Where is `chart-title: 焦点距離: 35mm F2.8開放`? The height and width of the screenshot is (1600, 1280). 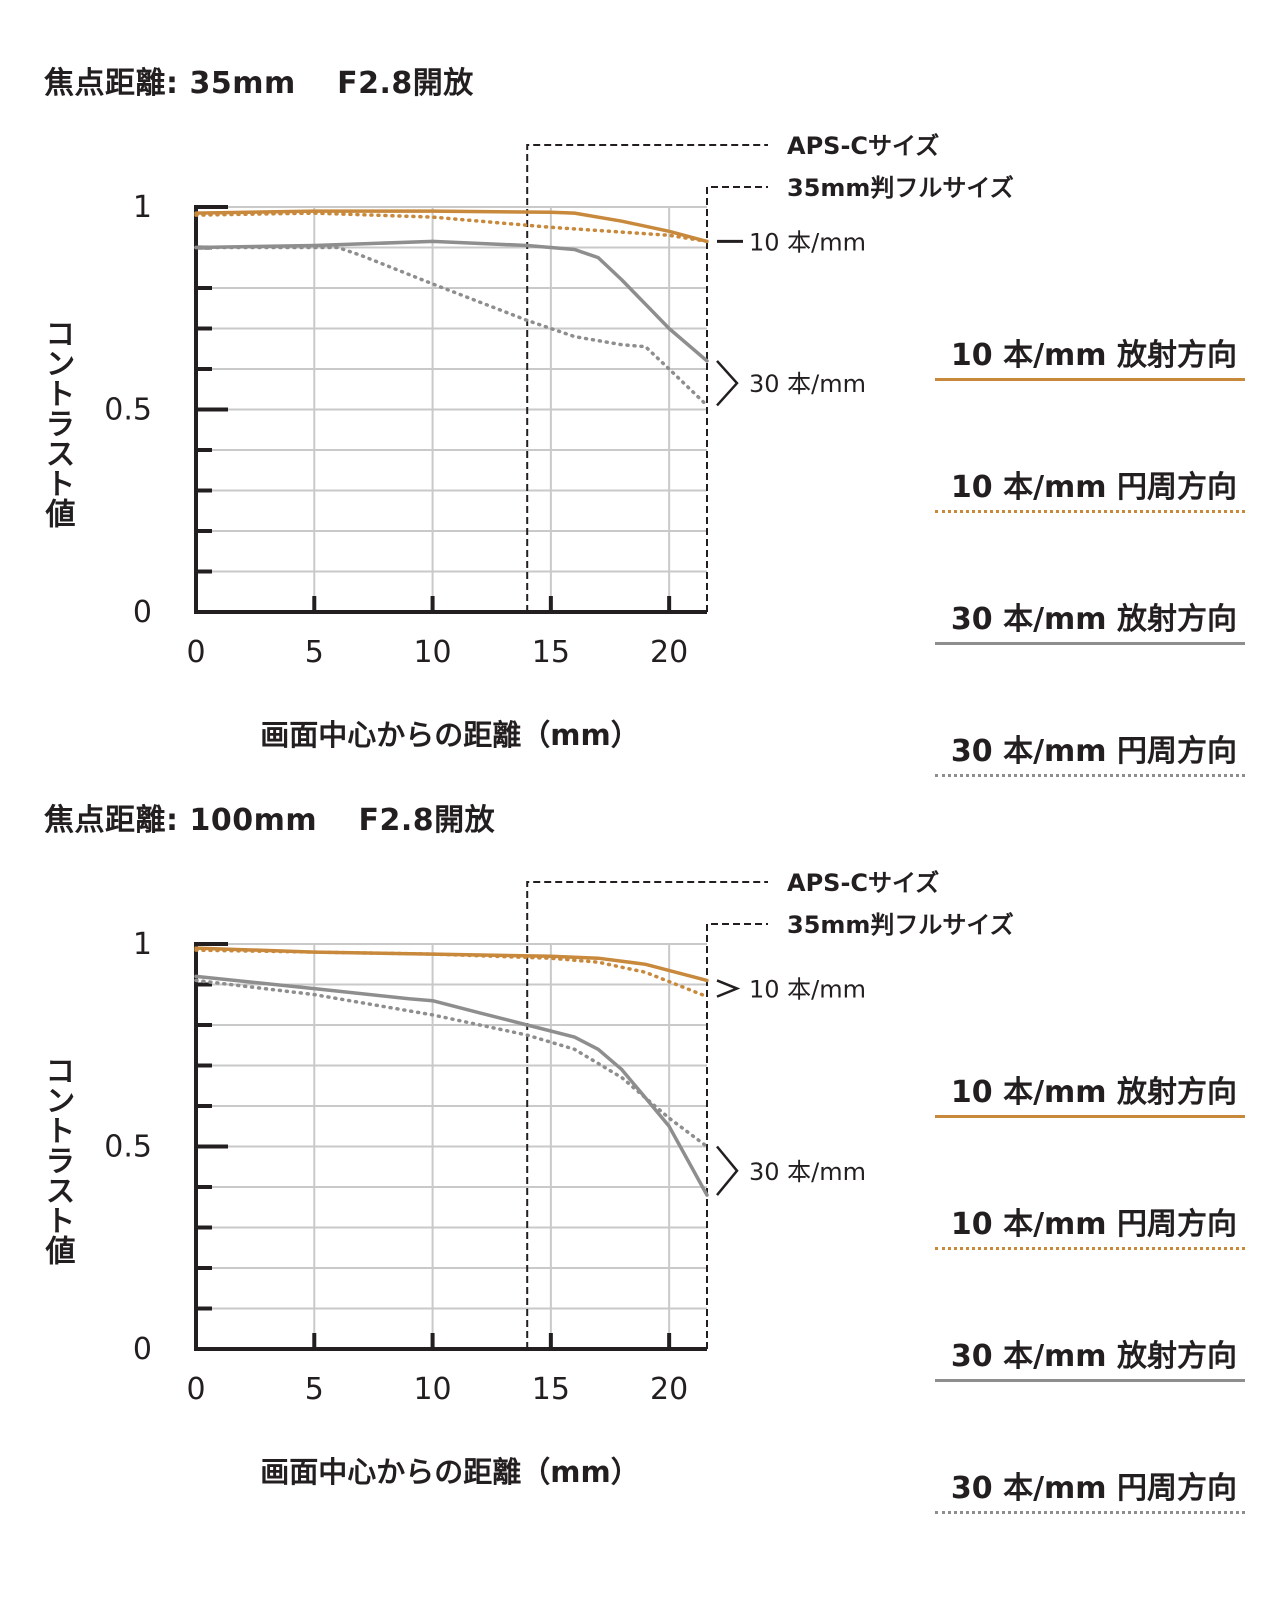
chart-title: 焦点距離: 35mm F2.8開放 is located at coordinates (259, 83).